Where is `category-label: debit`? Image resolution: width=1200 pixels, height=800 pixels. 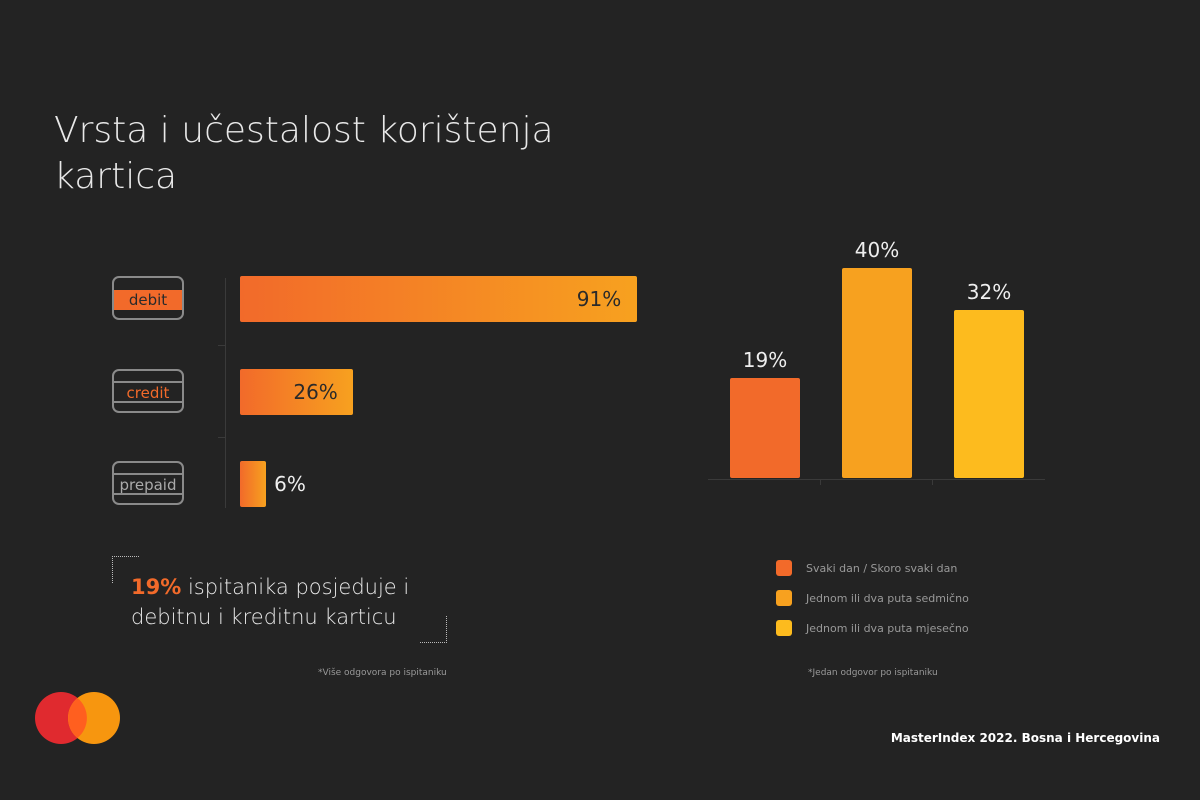 category-label: debit is located at coordinates (148, 300).